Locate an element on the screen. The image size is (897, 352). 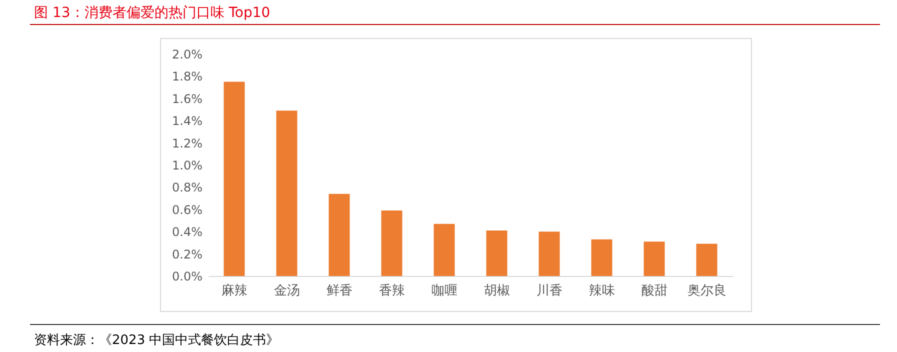
x-tick-label: 金汤 is located at coordinates (287, 291).